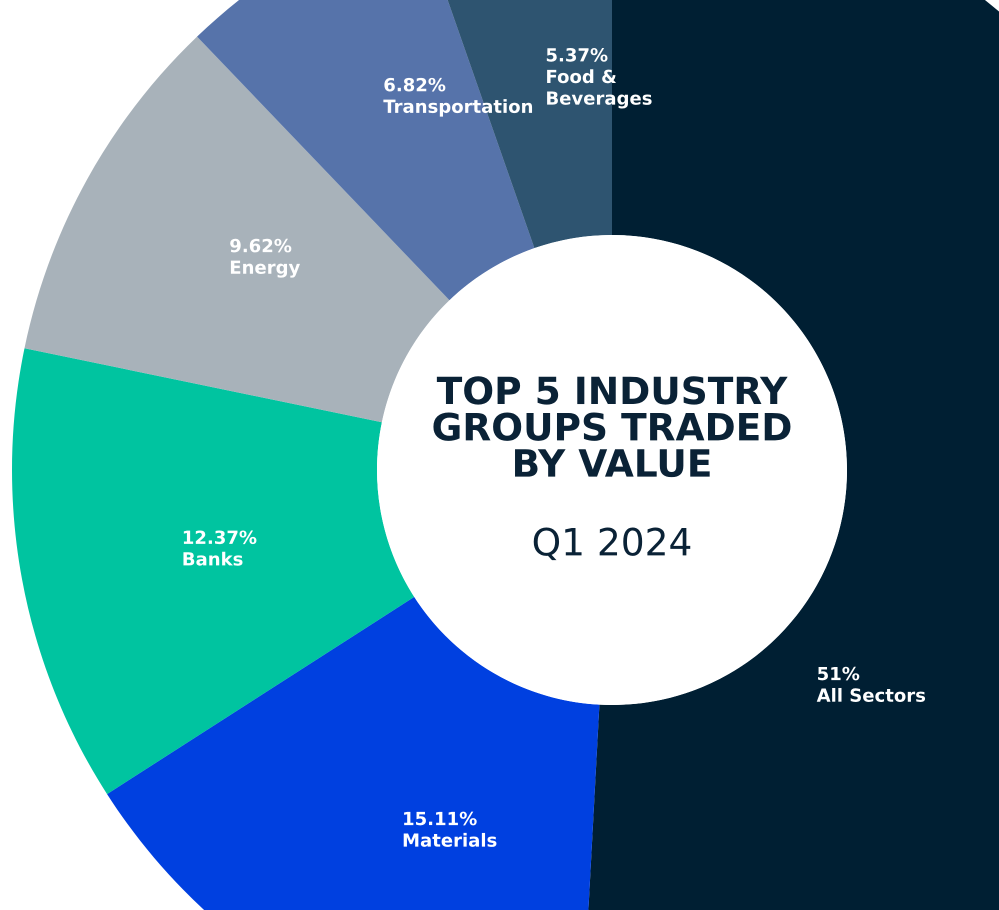  I want to click on slice-label: All Sectors, so click(871, 695).